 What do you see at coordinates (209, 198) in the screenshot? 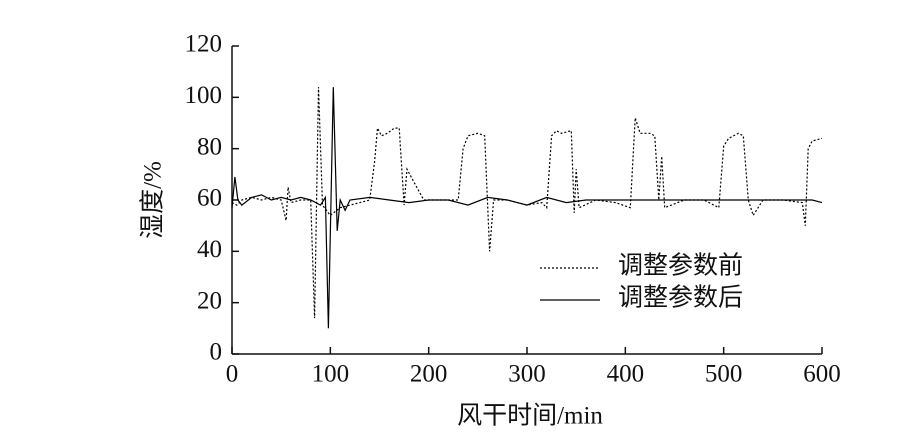
I see `y-tick-label: 60` at bounding box center [209, 198].